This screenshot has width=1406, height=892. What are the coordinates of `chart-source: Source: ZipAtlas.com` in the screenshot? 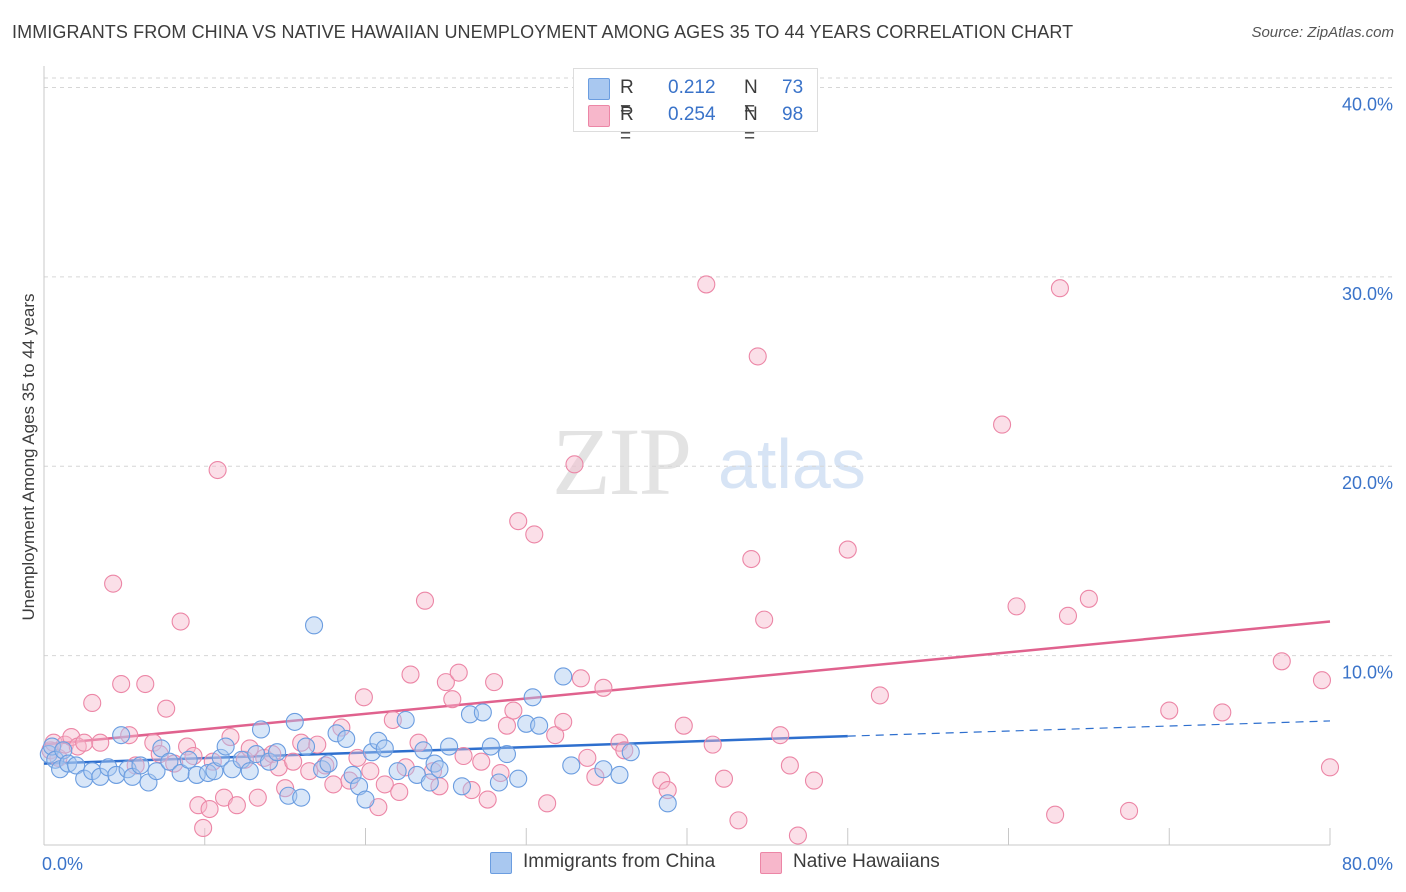 It's located at (1322, 32).